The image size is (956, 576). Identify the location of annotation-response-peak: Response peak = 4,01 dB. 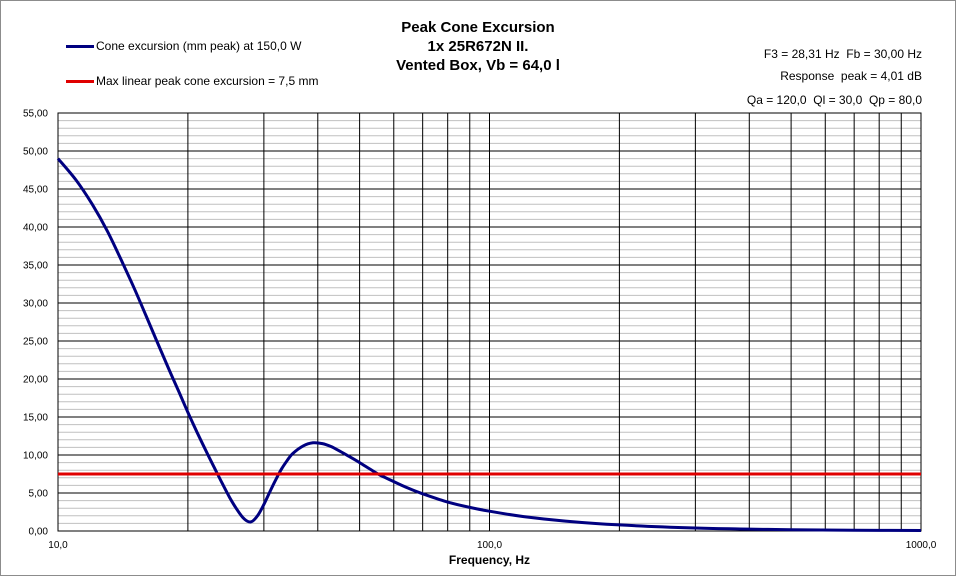
(851, 76).